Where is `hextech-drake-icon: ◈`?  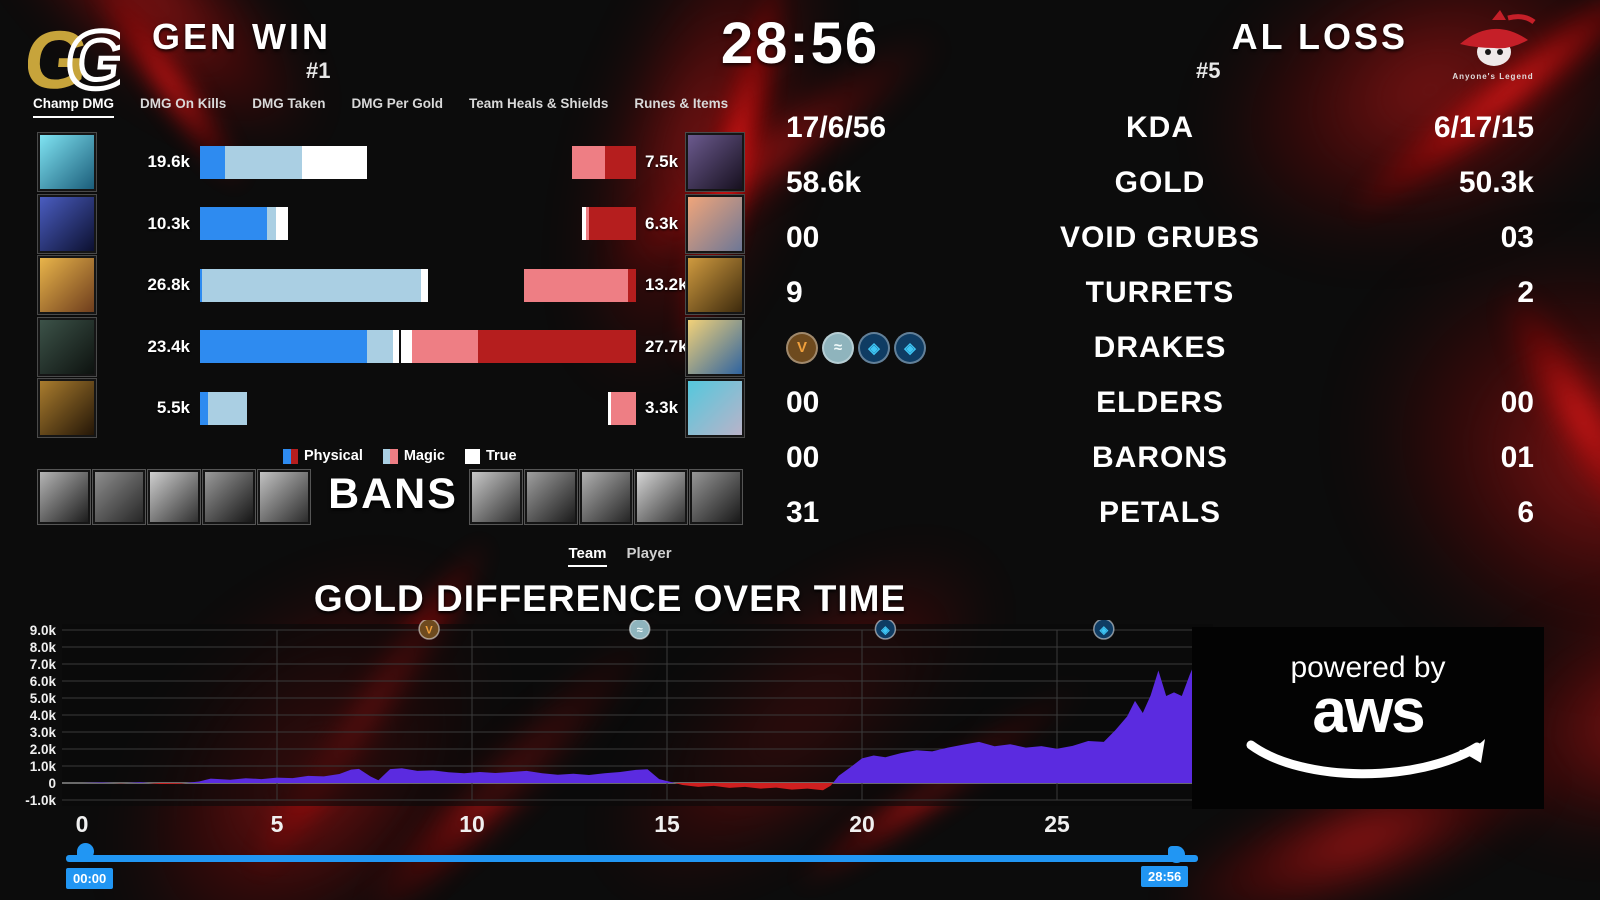 hextech-drake-icon: ◈ is located at coordinates (910, 347).